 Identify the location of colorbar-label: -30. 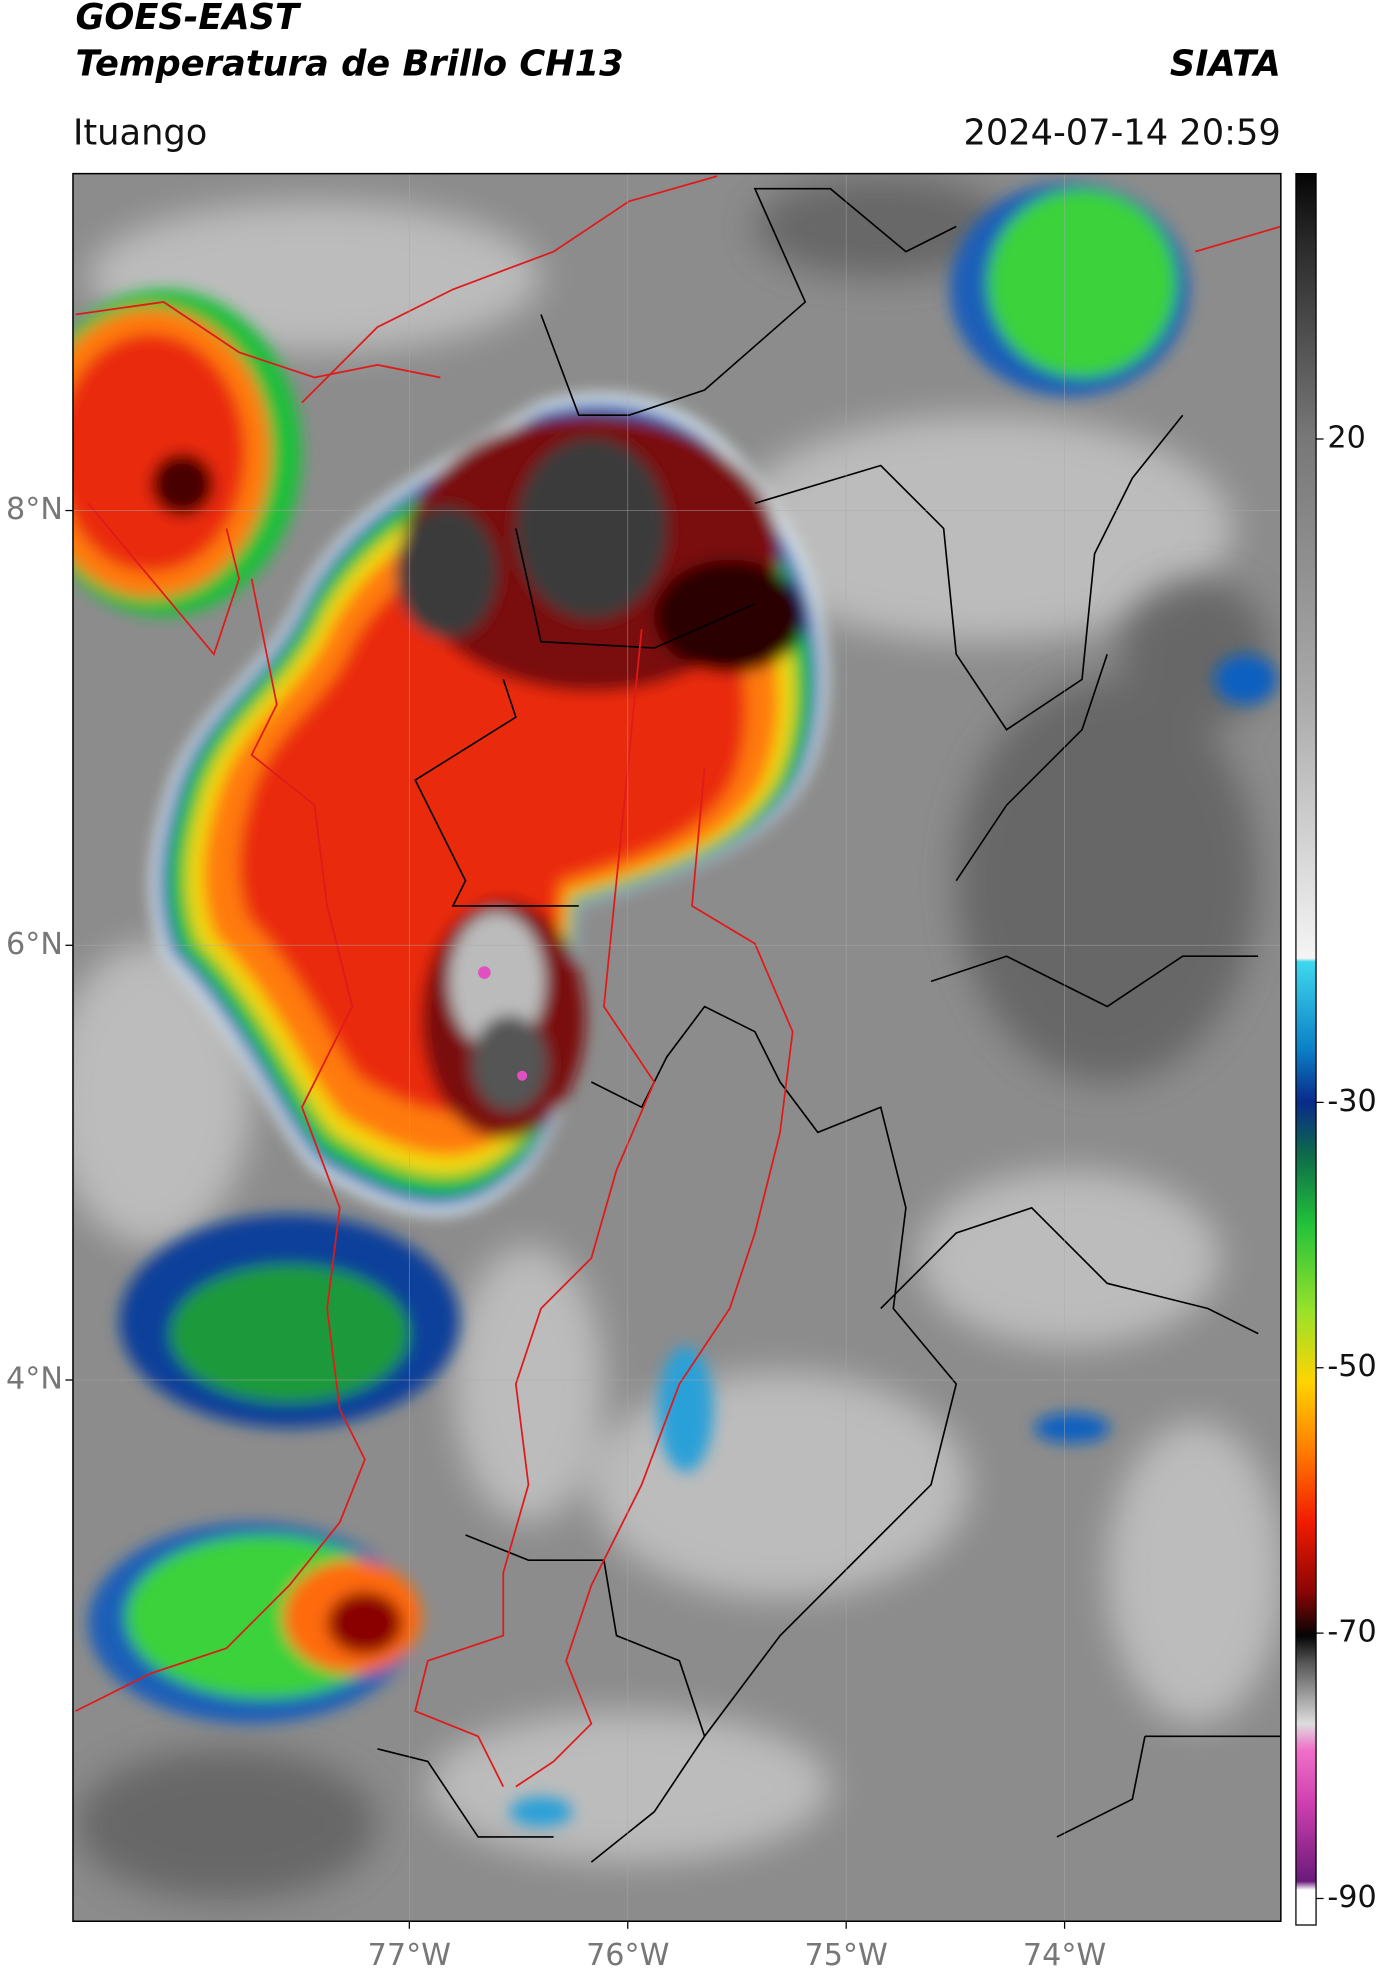
(1351, 1101).